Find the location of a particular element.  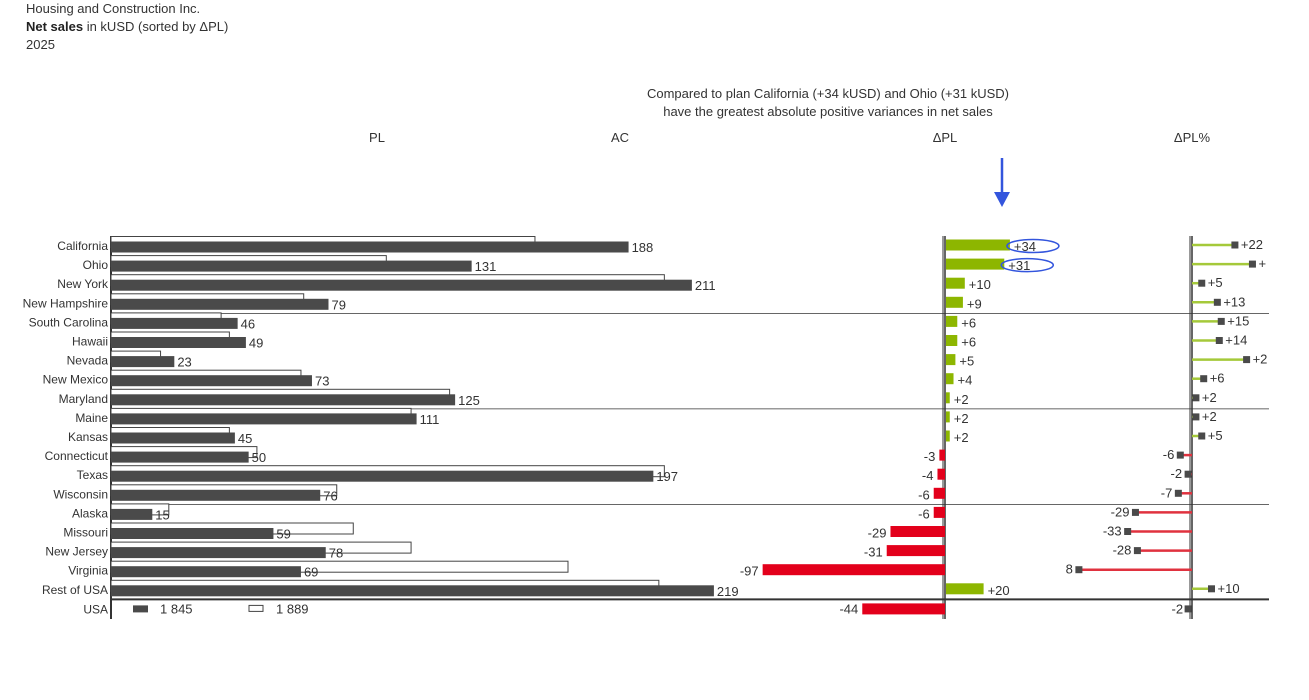

dplpct-value-label: +22 is located at coordinates (1252, 244).